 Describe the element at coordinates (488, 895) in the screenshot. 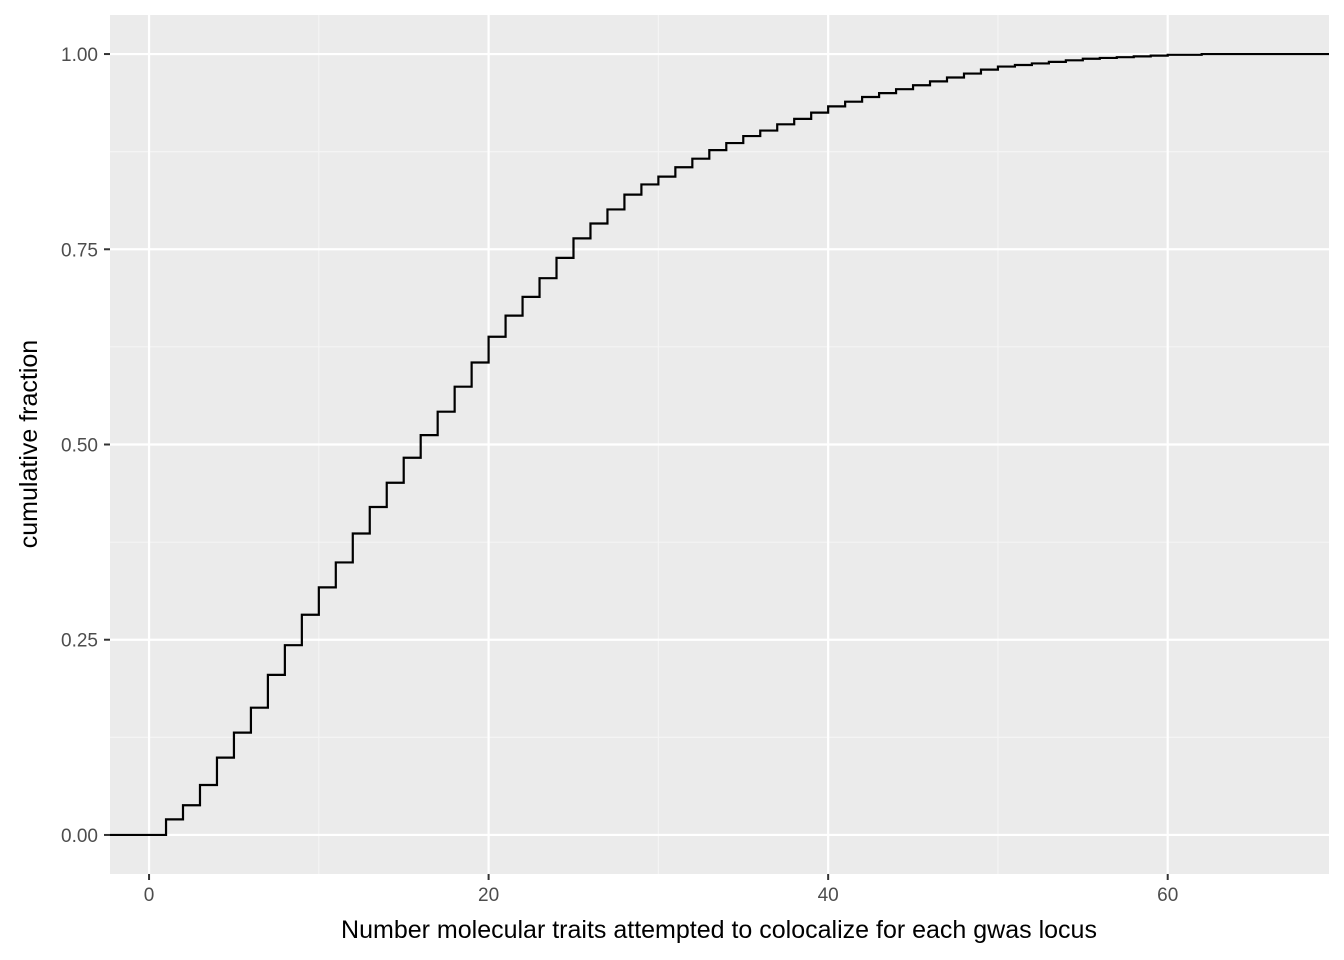

I see `x-tick-label: 20` at that location.